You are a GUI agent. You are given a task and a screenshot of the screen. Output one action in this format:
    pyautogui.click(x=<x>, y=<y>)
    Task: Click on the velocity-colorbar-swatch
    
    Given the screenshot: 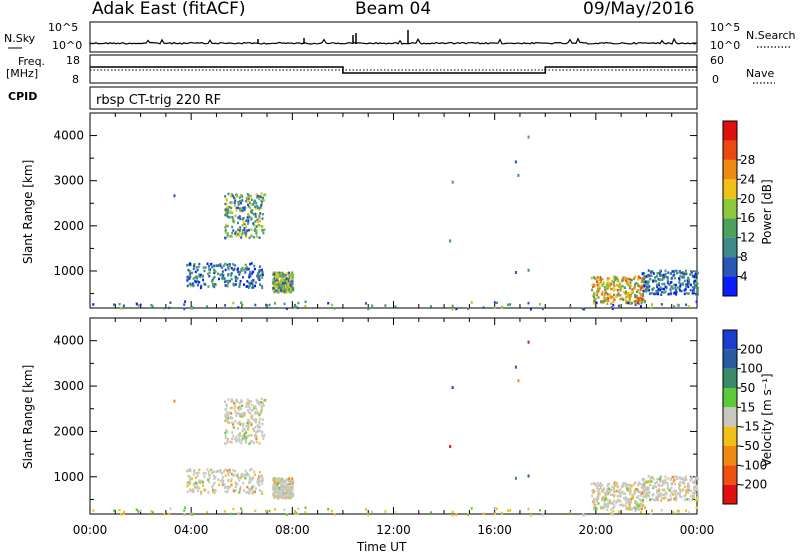 What is the action you would take?
    pyautogui.click(x=730, y=359)
    